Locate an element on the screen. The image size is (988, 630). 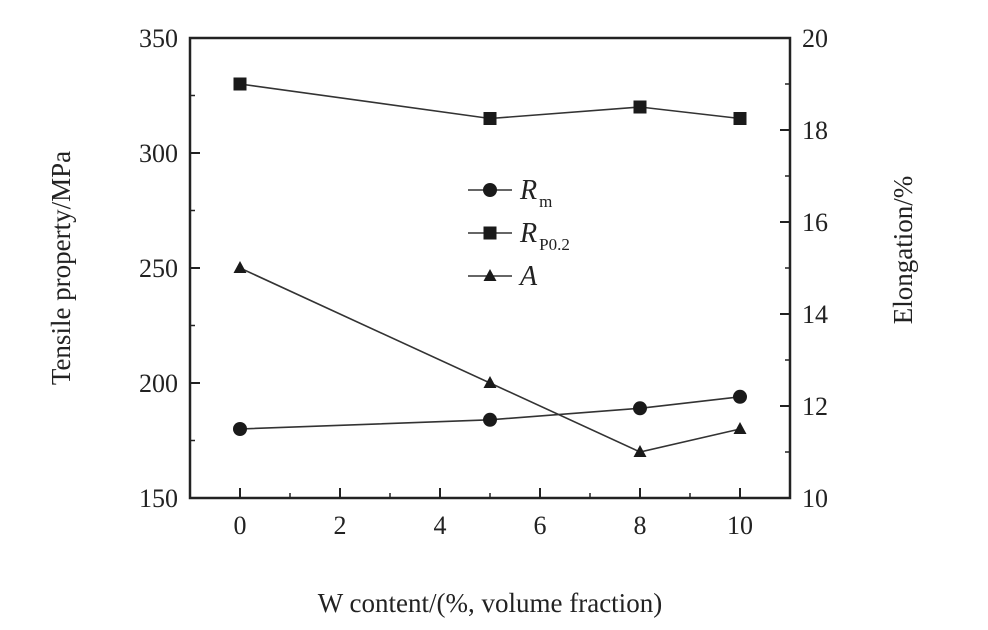
left-y-tick-label: 250 is located at coordinates (158, 268).